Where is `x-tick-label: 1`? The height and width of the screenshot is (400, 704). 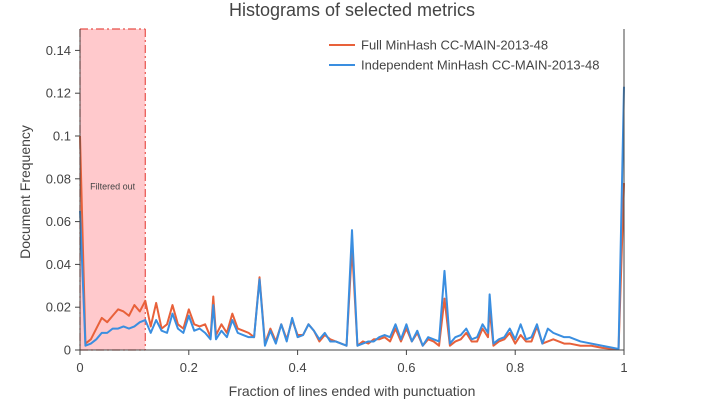
x-tick-label: 1 is located at coordinates (623, 367).